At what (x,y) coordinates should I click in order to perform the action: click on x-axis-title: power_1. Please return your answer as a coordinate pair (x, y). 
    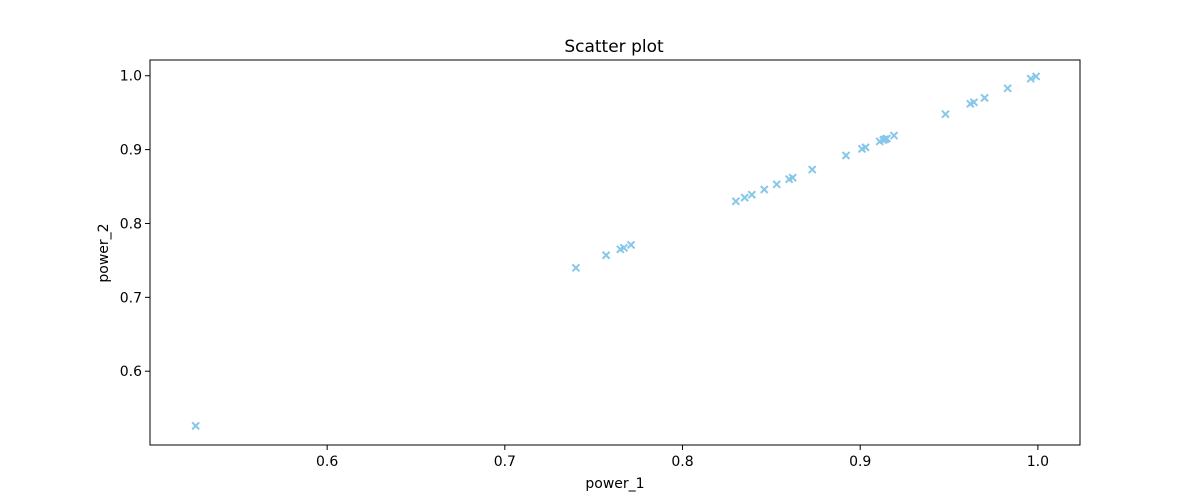
    Looking at the image, I should click on (614, 484).